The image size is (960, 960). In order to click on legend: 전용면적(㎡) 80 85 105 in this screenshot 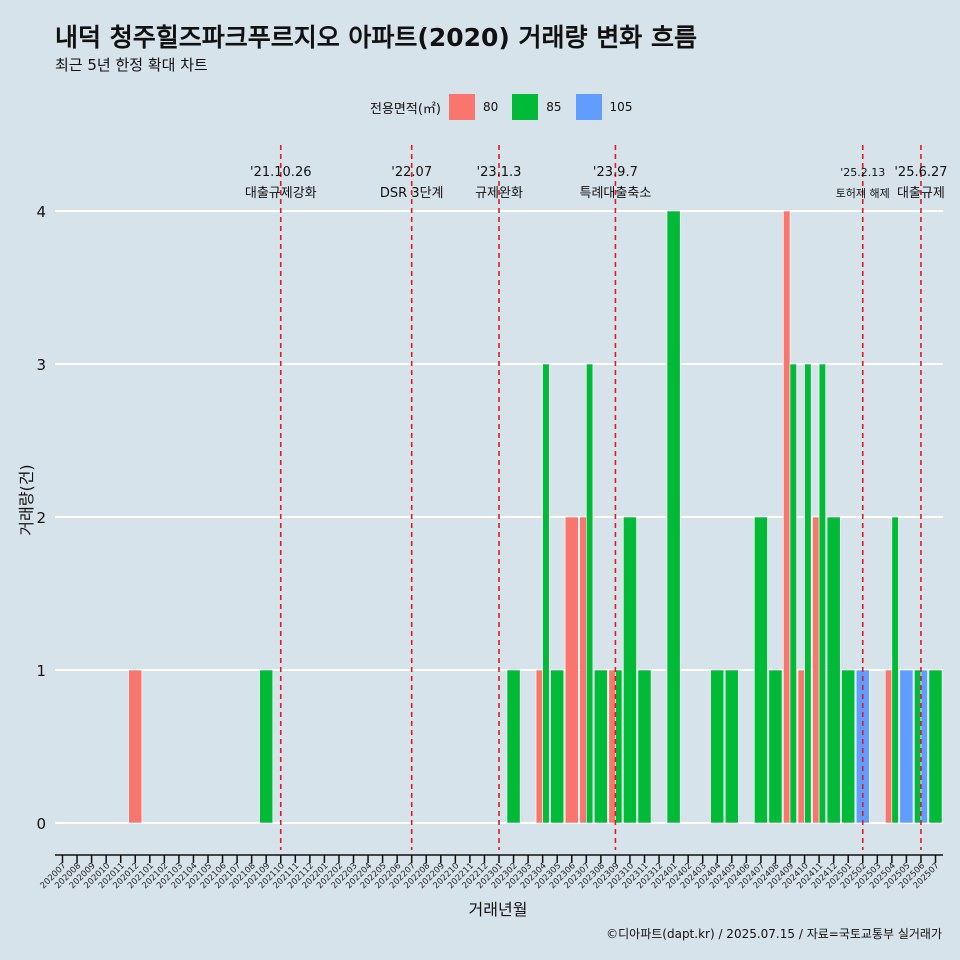, I will do `click(508, 107)`.